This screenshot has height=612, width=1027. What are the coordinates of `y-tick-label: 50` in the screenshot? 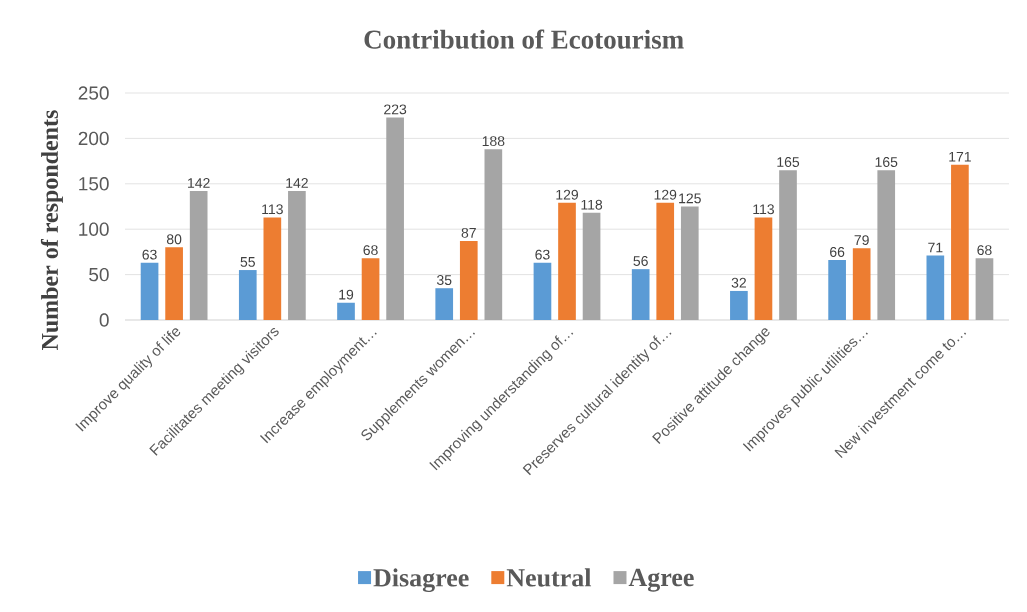 It's located at (99, 274).